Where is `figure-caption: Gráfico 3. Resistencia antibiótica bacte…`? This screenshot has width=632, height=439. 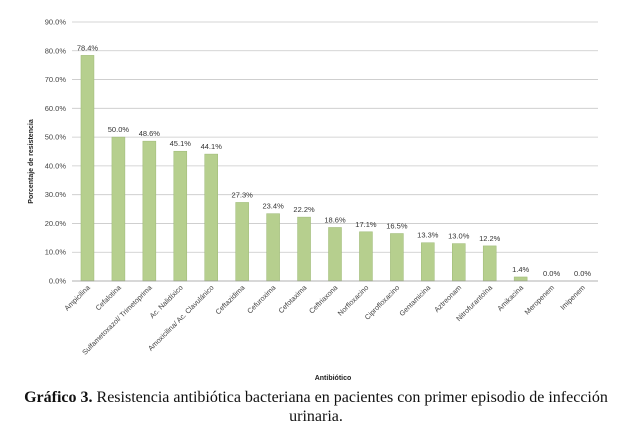
figure-caption: Gráfico 3. Resistencia antibiótica bacte… is located at coordinates (316, 407).